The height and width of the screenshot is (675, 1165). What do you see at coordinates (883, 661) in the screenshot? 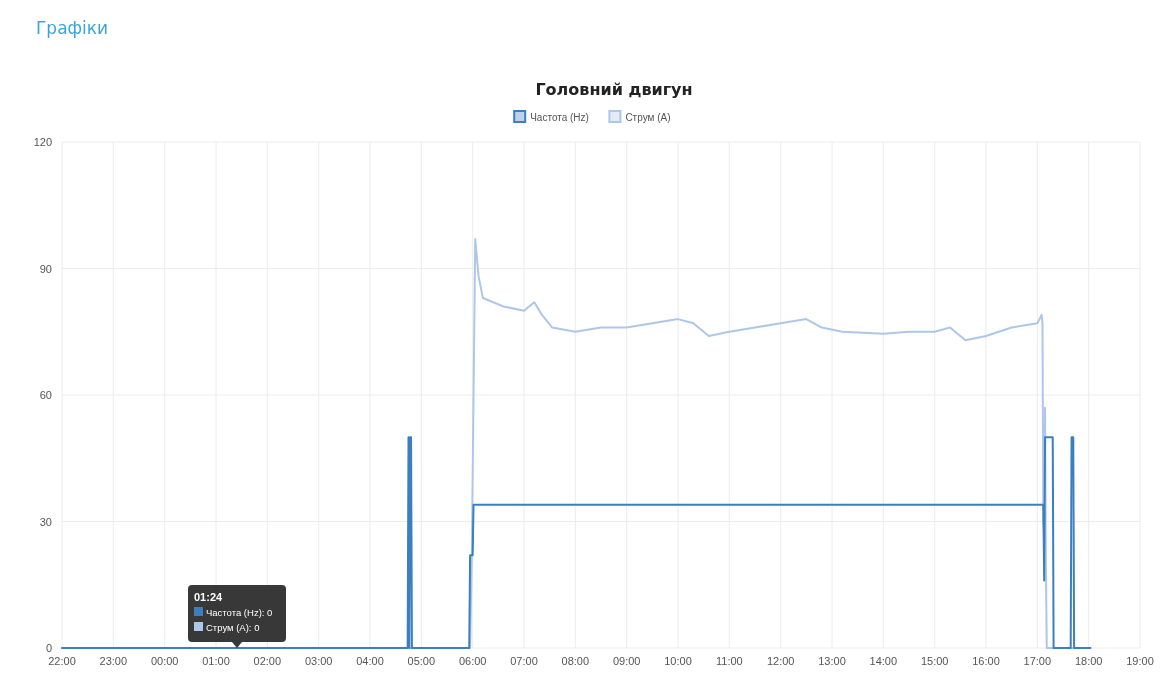
I see `x-tick-label: 14:00` at bounding box center [883, 661].